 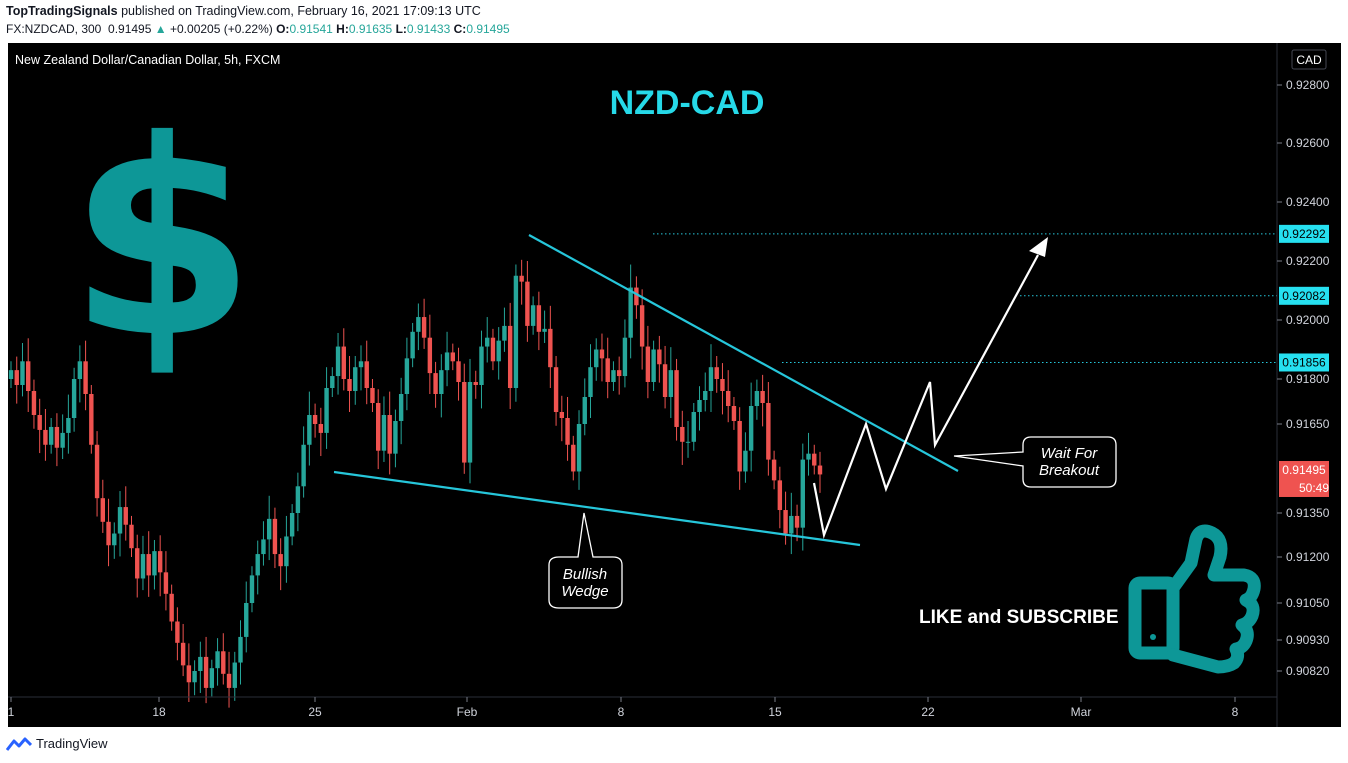 I want to click on price-levels, so click(x=965, y=298).